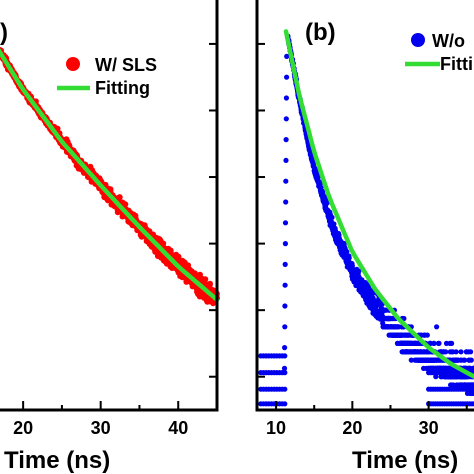  What do you see at coordinates (178, 428) in the screenshot?
I see `panel-a-x-tick-label: 40` at bounding box center [178, 428].